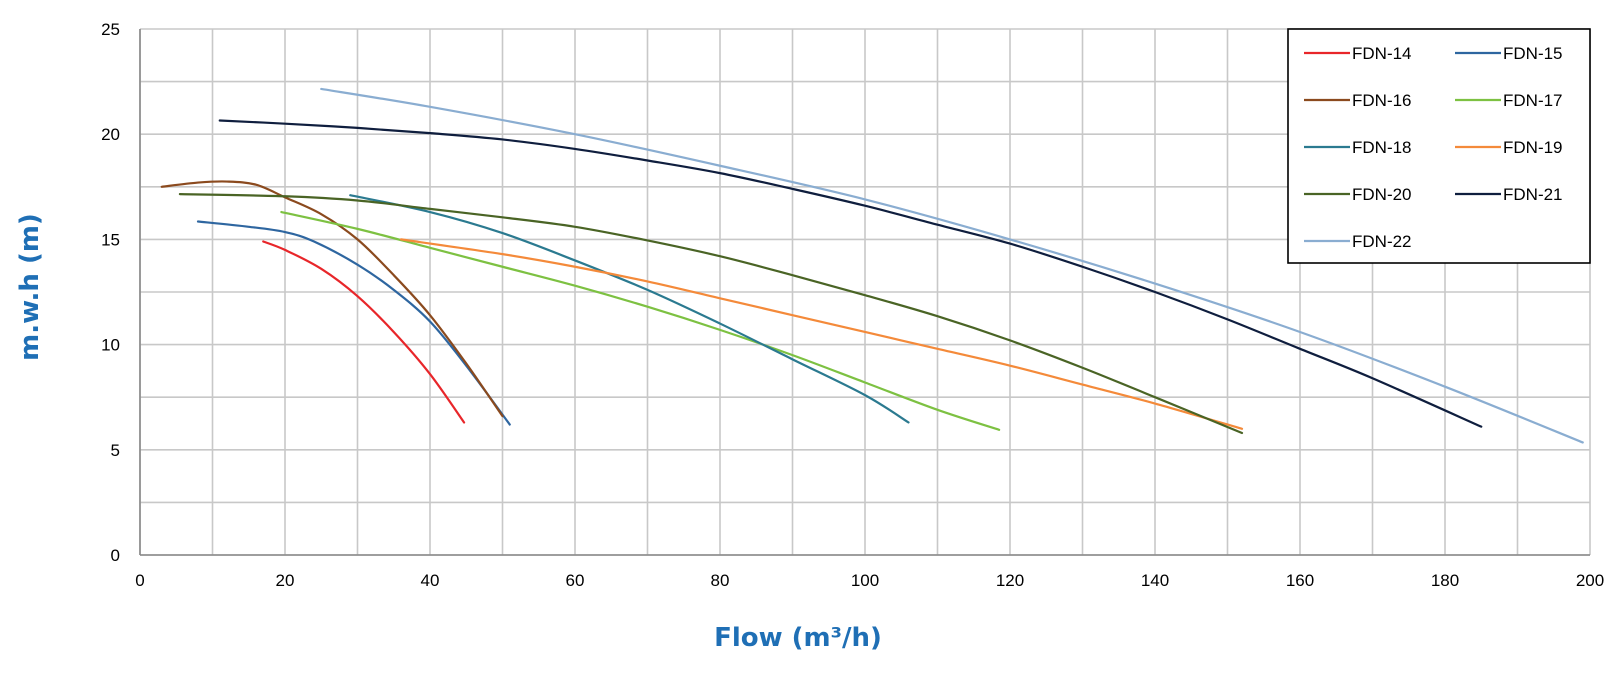 Image resolution: width=1613 pixels, height=673 pixels. I want to click on y-tick-label-0: 0, so click(115, 555).